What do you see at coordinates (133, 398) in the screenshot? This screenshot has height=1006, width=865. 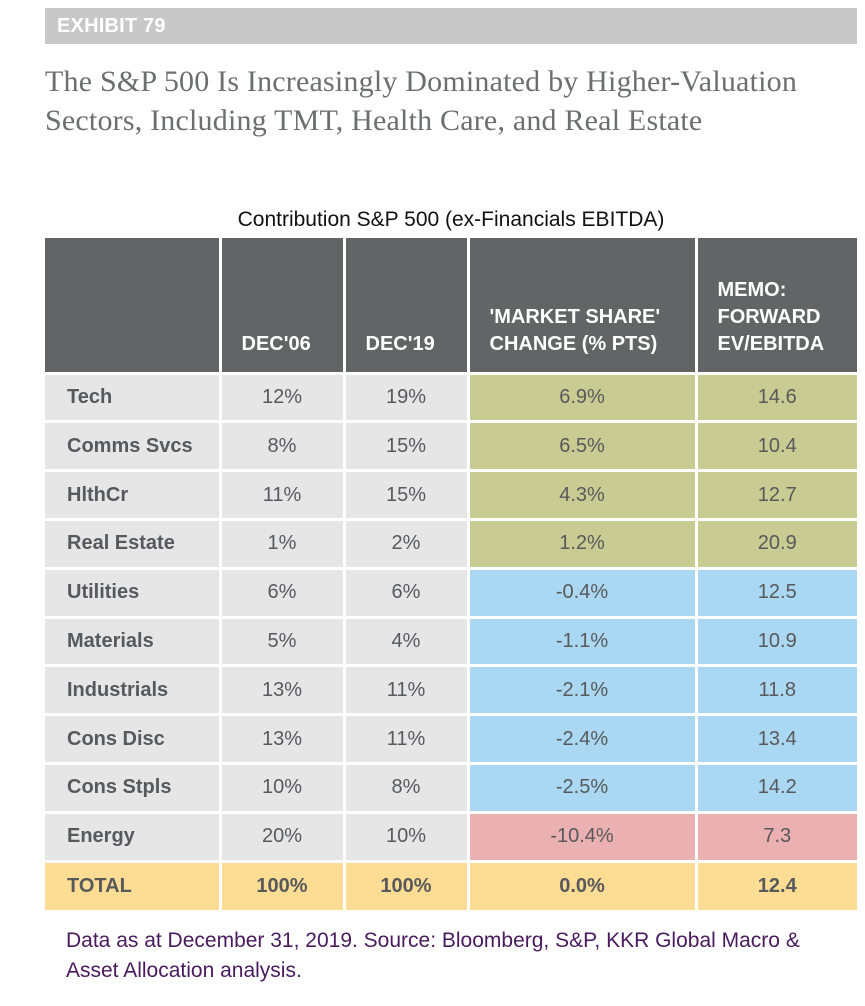 I see `sector-cell: Tech` at bounding box center [133, 398].